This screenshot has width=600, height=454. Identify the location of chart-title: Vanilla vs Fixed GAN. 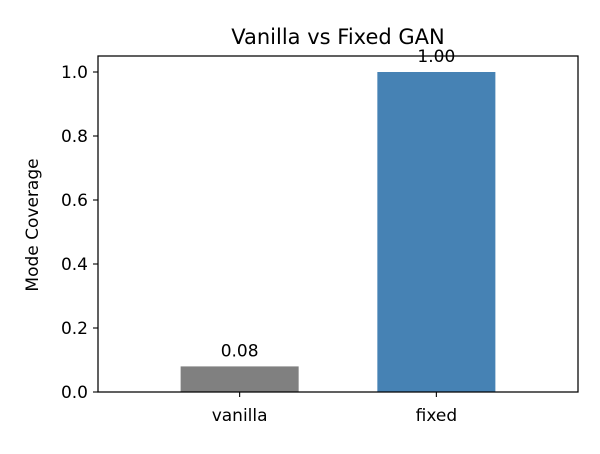
(337, 37).